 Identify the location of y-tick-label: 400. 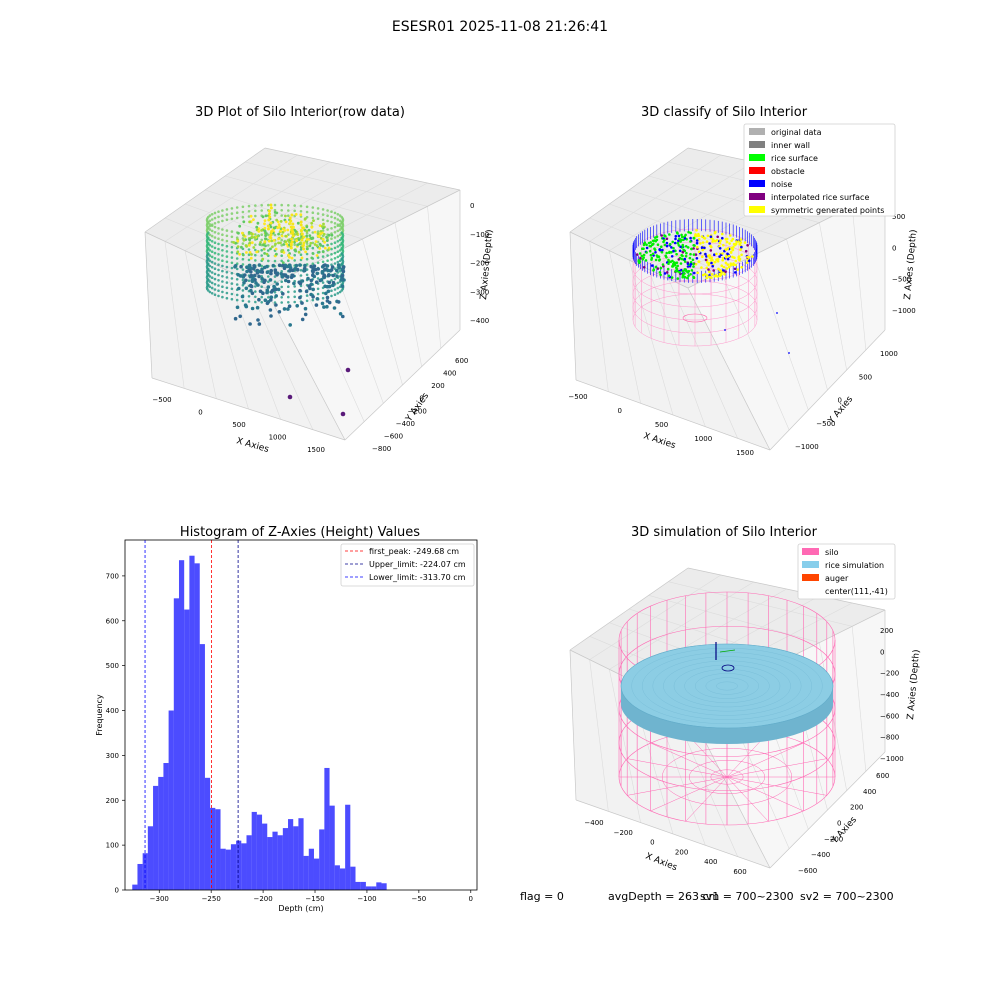
(869, 792).